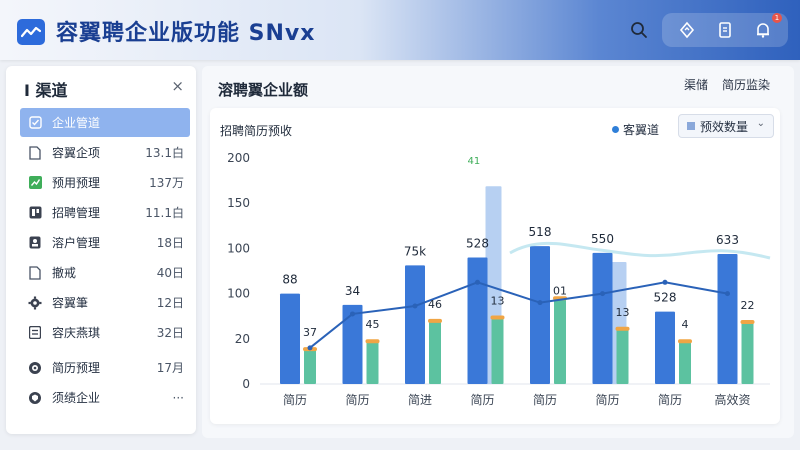 Image resolution: width=800 pixels, height=450 pixels. What do you see at coordinates (246, 384) in the screenshot?
I see `y-tick-label: 0` at bounding box center [246, 384].